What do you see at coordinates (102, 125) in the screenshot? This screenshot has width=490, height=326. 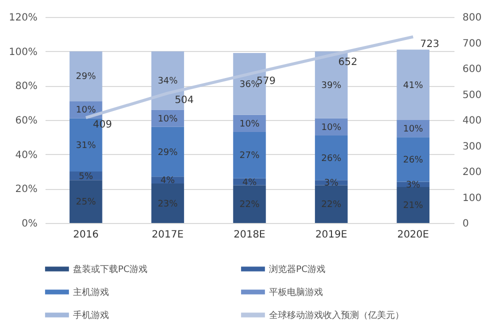 I see `data-label: 409` at bounding box center [102, 125].